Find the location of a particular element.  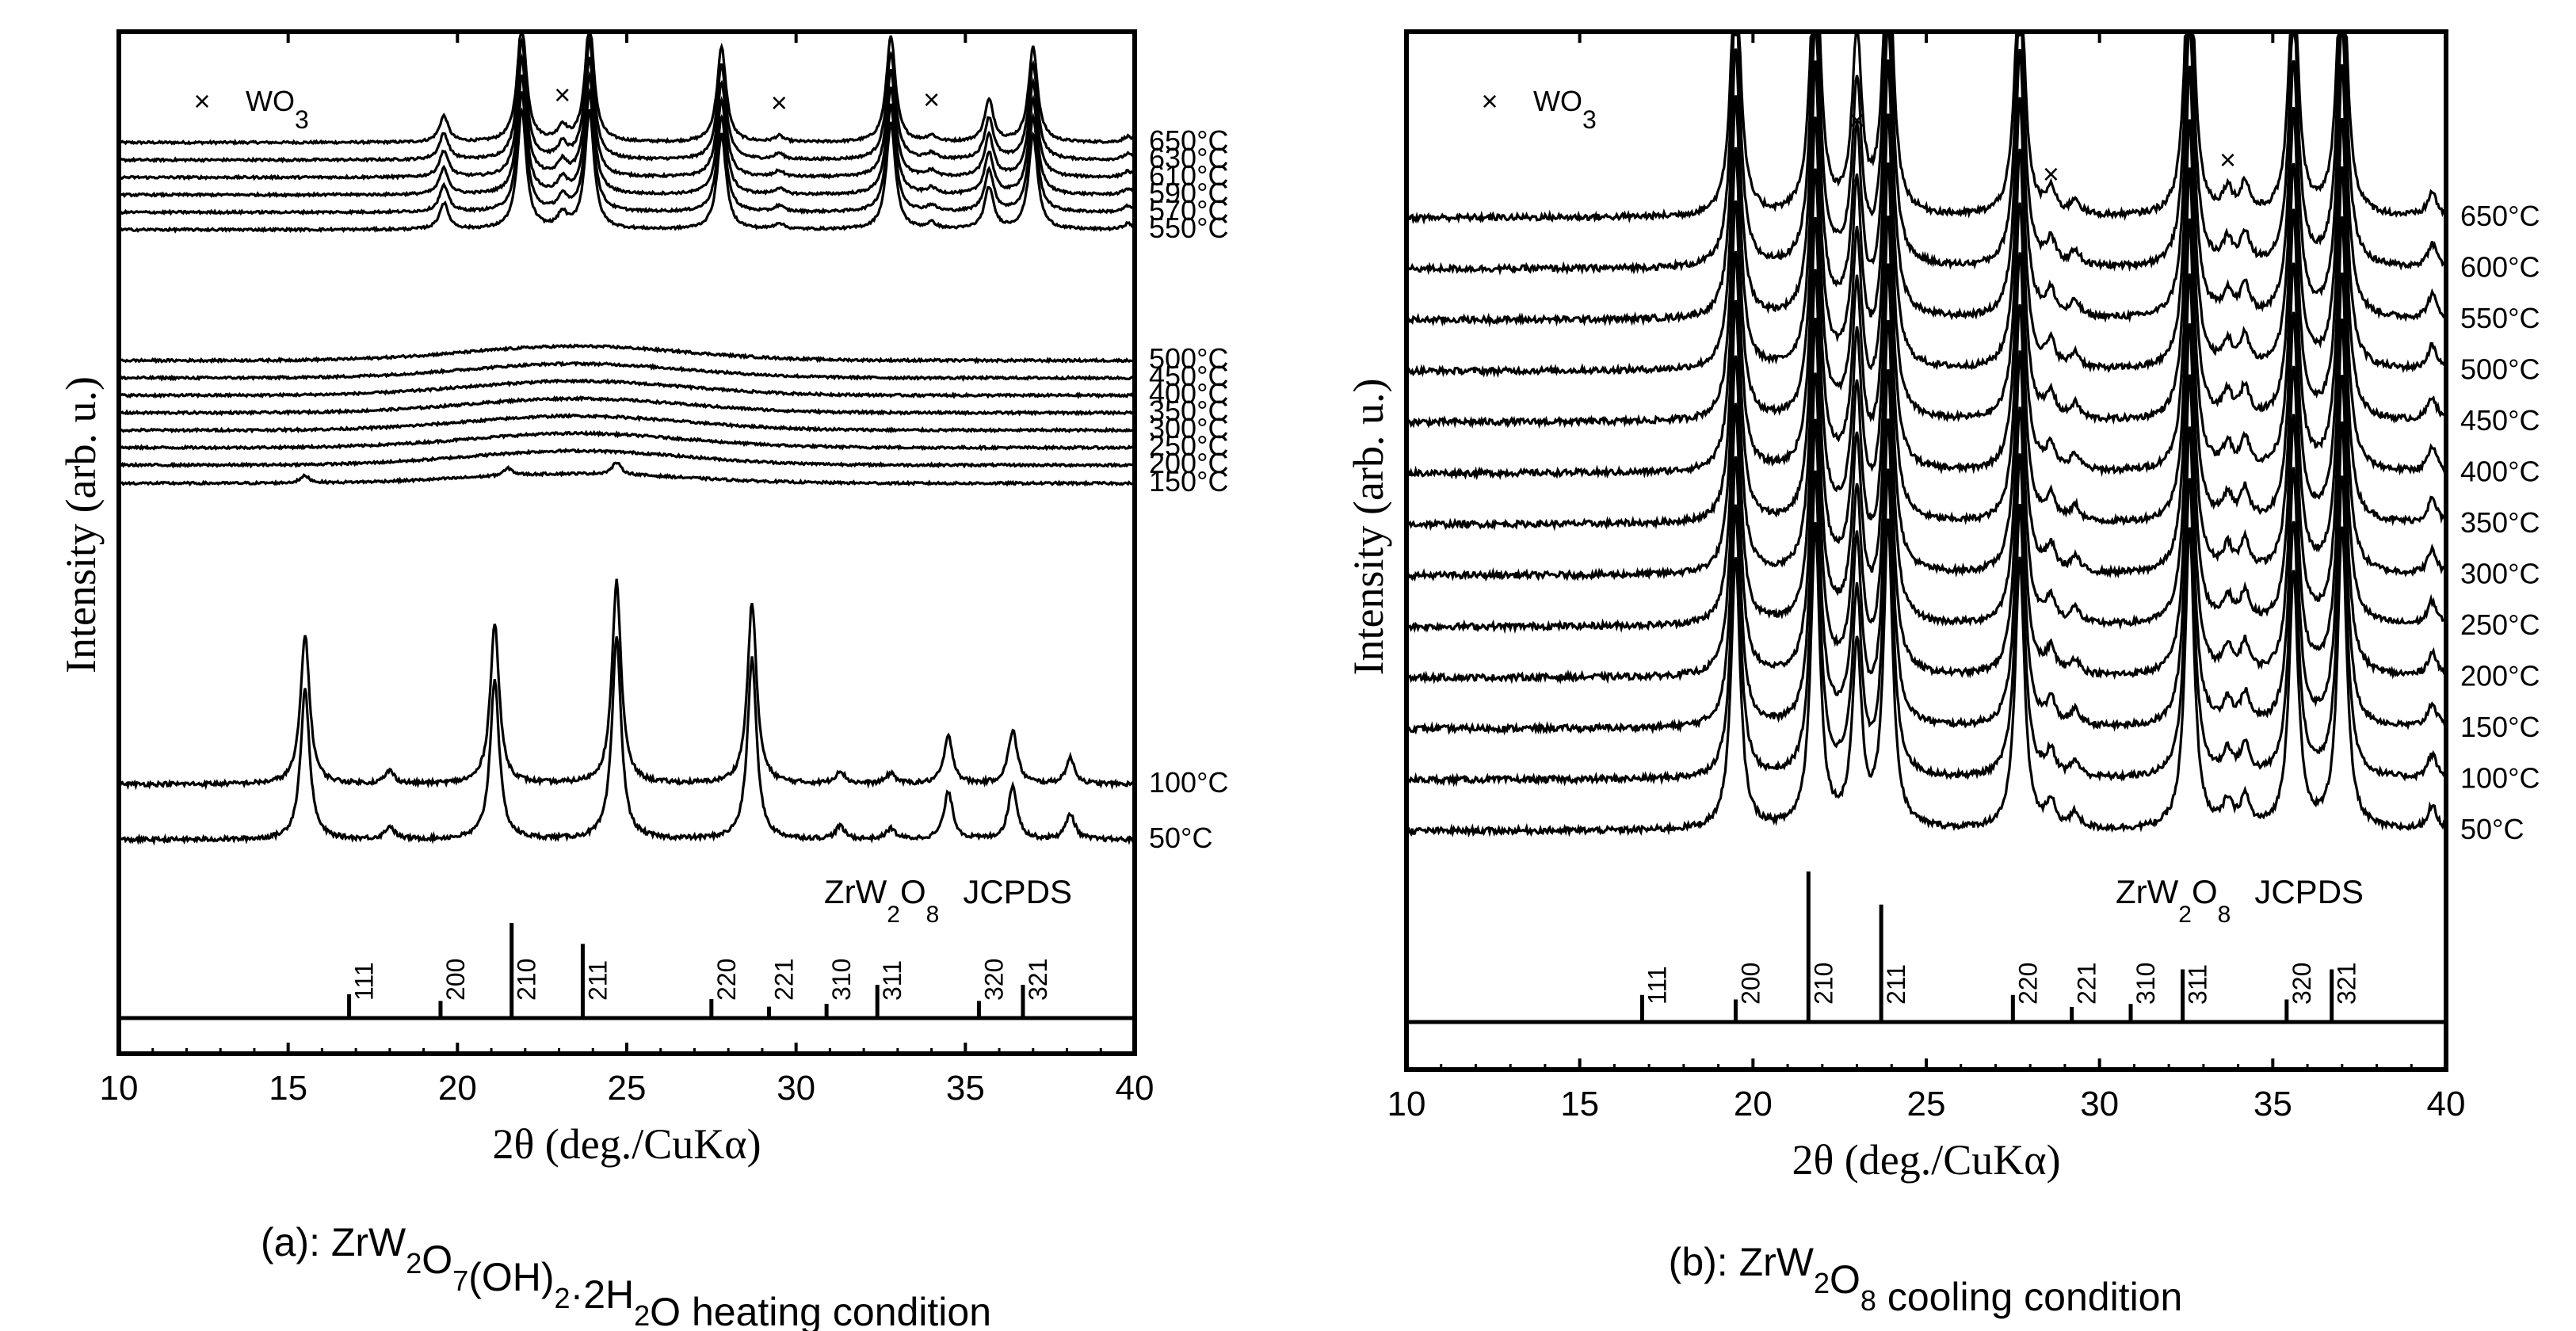

legend-label: WO3 is located at coordinates (1565, 109).